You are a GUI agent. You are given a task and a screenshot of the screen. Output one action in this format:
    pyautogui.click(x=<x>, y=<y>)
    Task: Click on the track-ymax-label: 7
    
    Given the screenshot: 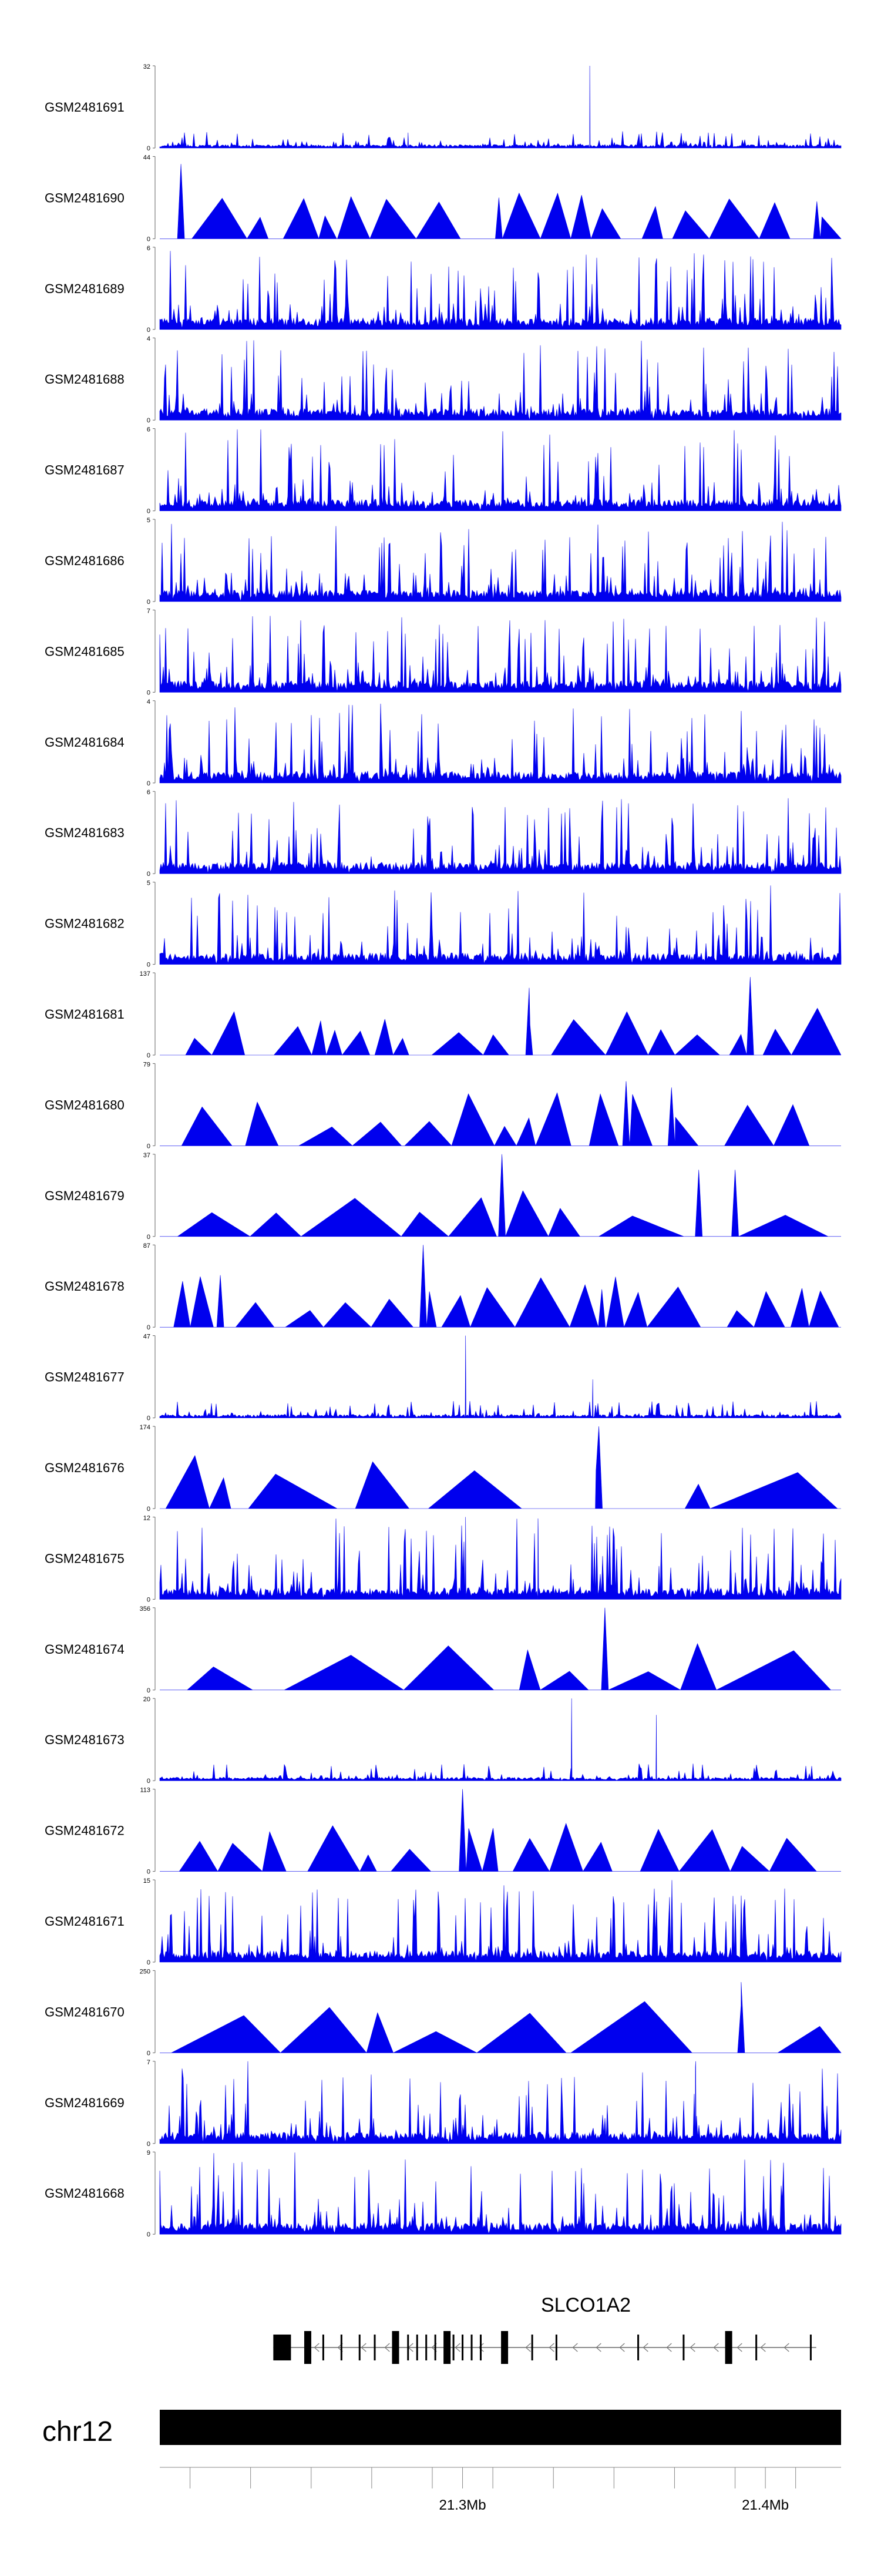 What is the action you would take?
    pyautogui.click(x=148, y=2062)
    